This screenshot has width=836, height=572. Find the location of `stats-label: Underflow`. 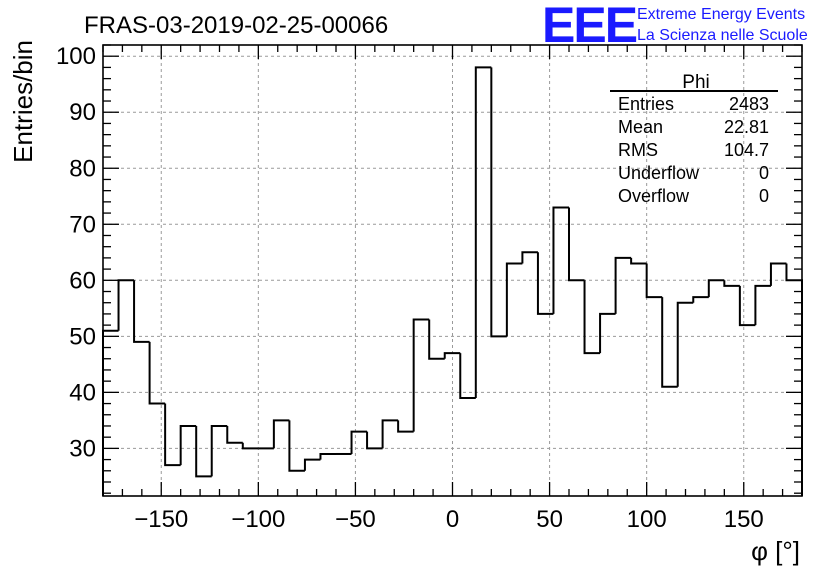

stats-label: Underflow is located at coordinates (659, 173).